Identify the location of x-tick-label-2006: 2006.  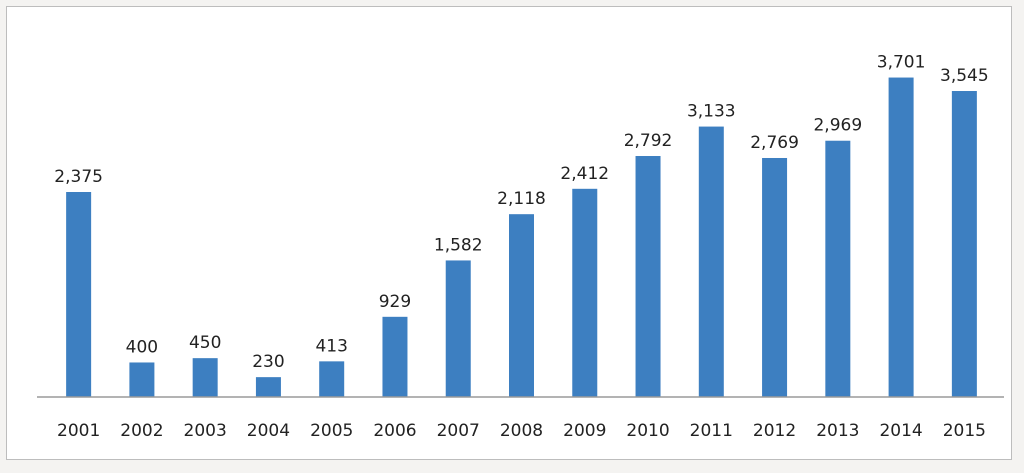
(394, 431).